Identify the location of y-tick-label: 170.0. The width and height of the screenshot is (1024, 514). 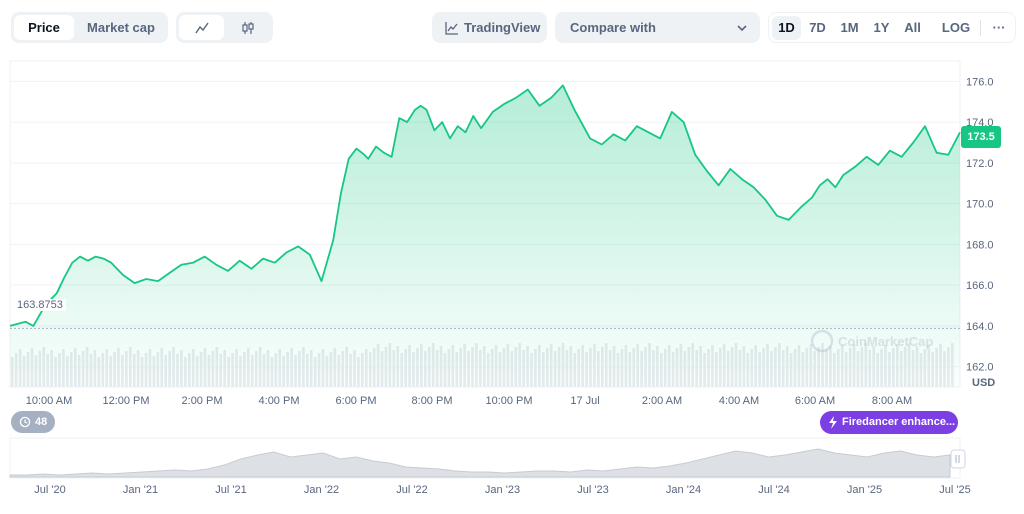
(980, 205).